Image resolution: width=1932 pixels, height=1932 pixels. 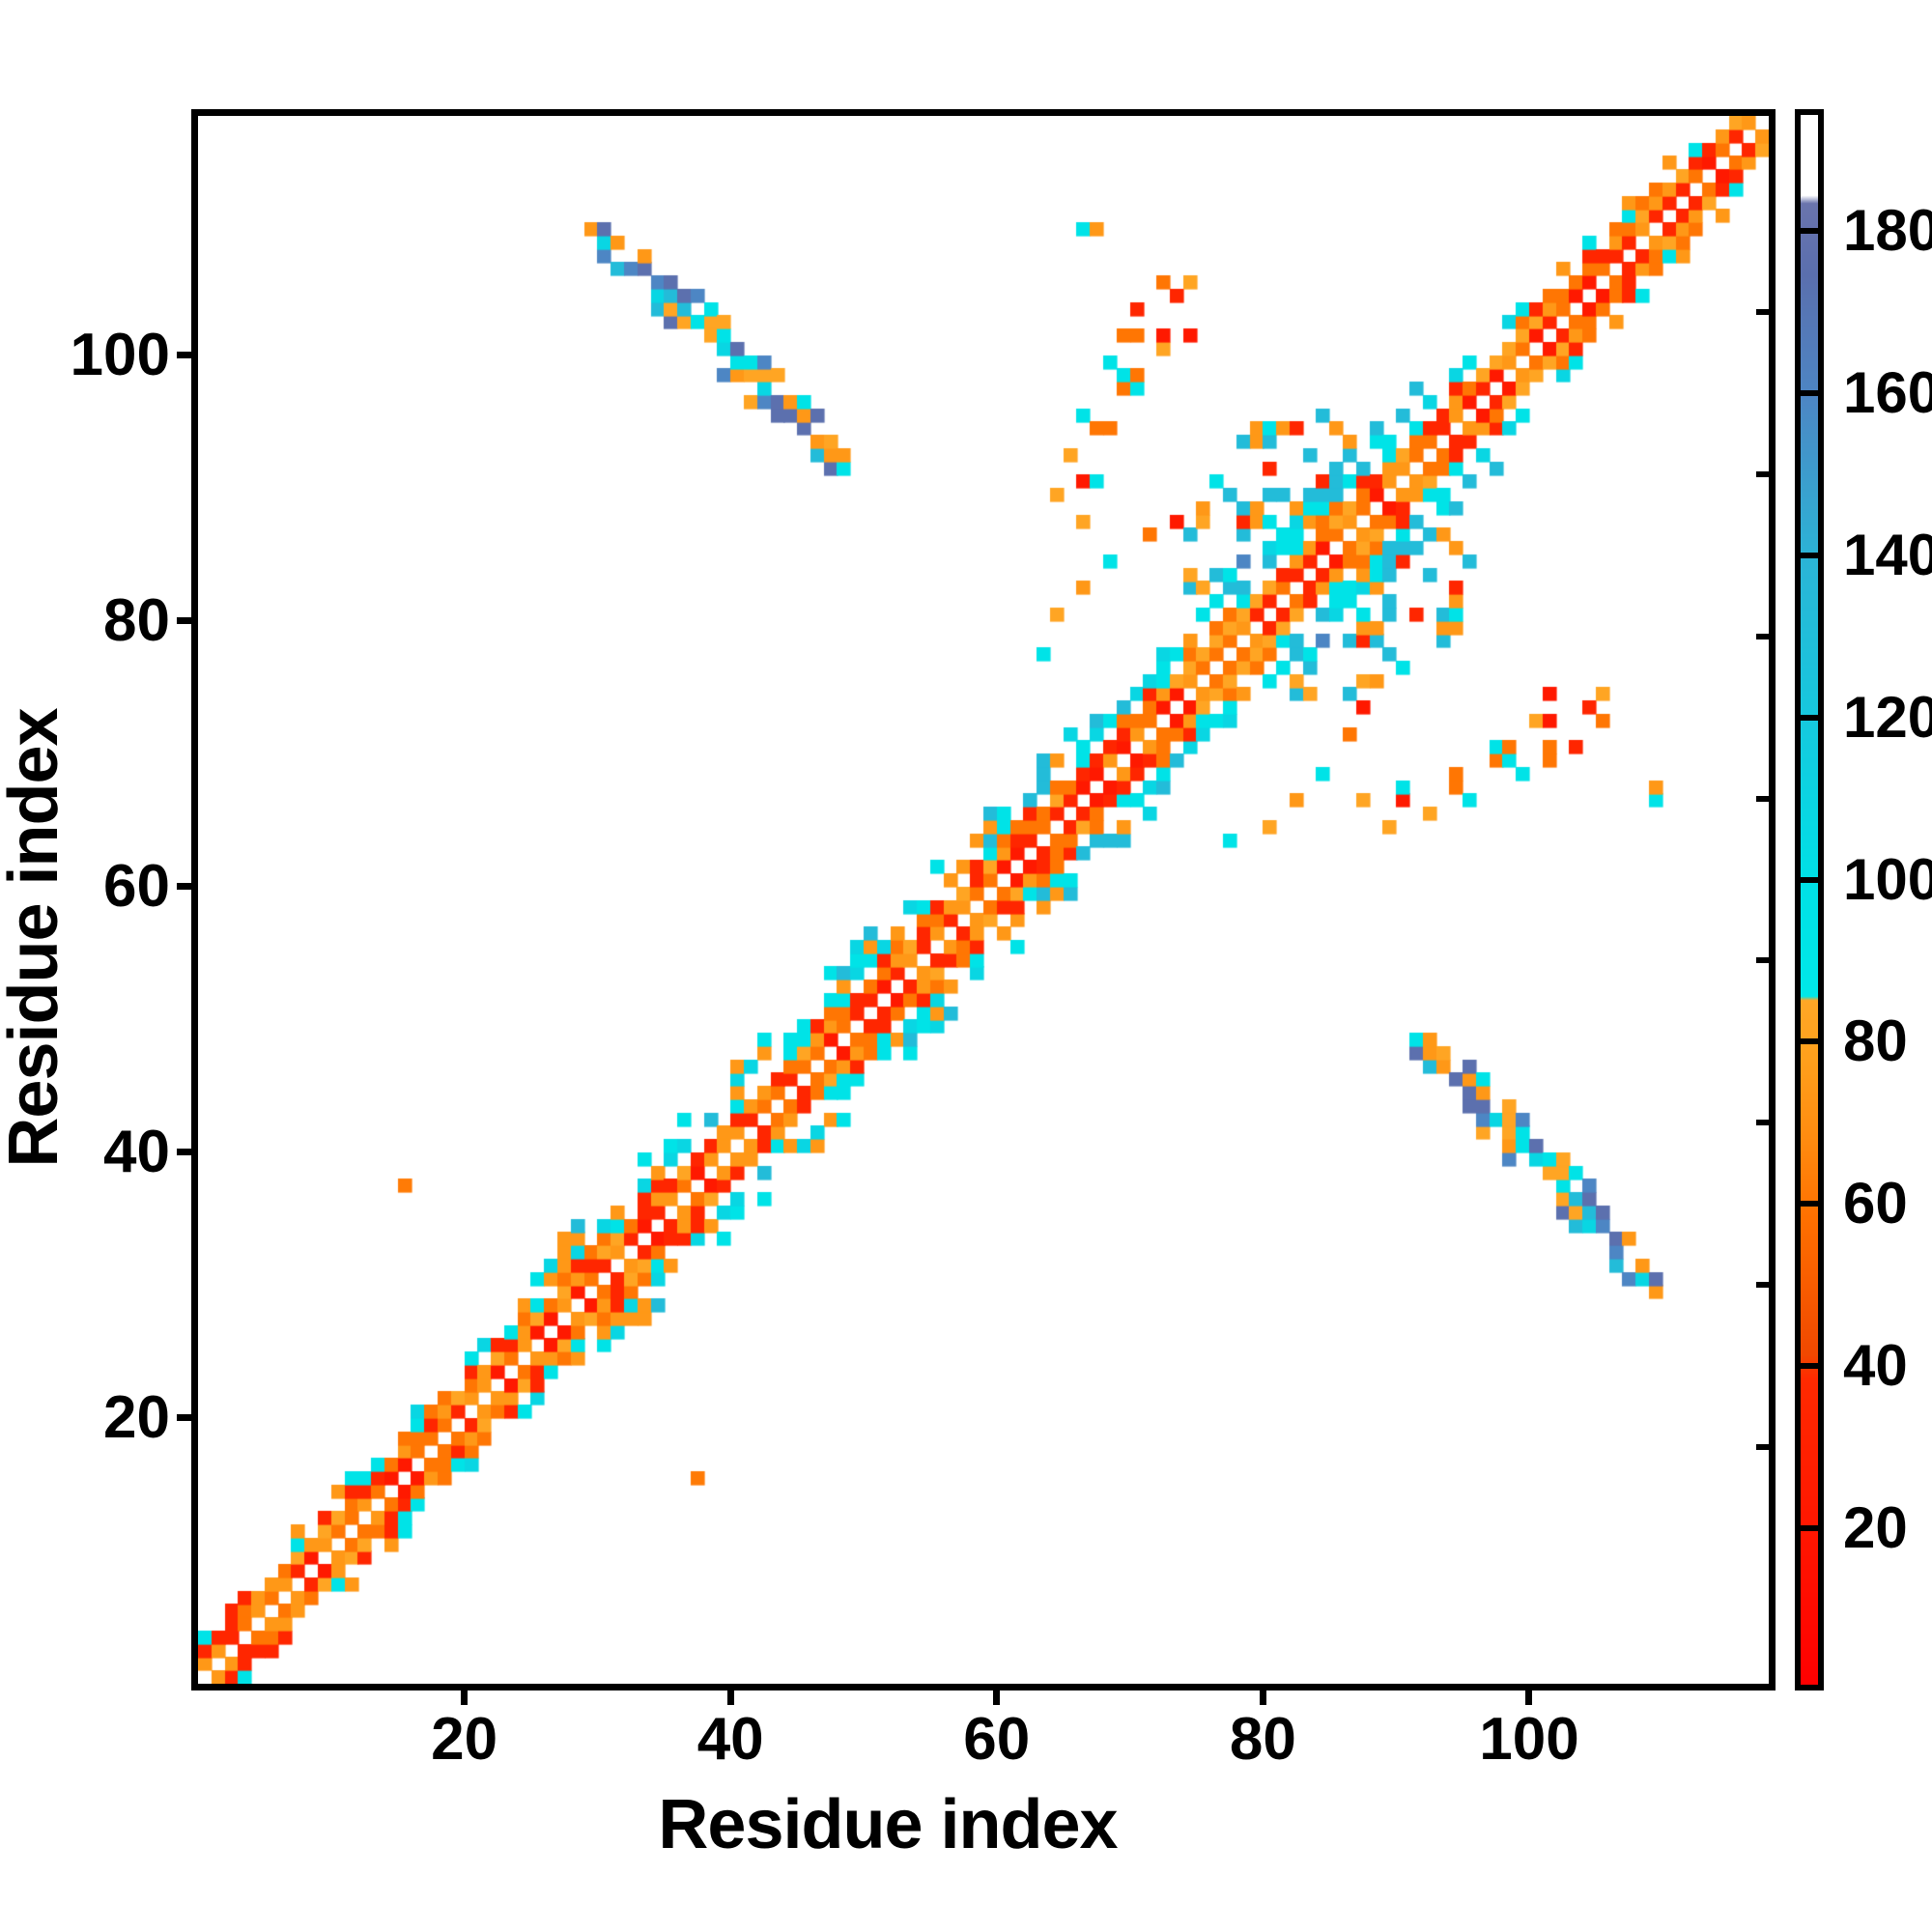 What do you see at coordinates (464, 1739) in the screenshot?
I see `x-tick-label-20: 20` at bounding box center [464, 1739].